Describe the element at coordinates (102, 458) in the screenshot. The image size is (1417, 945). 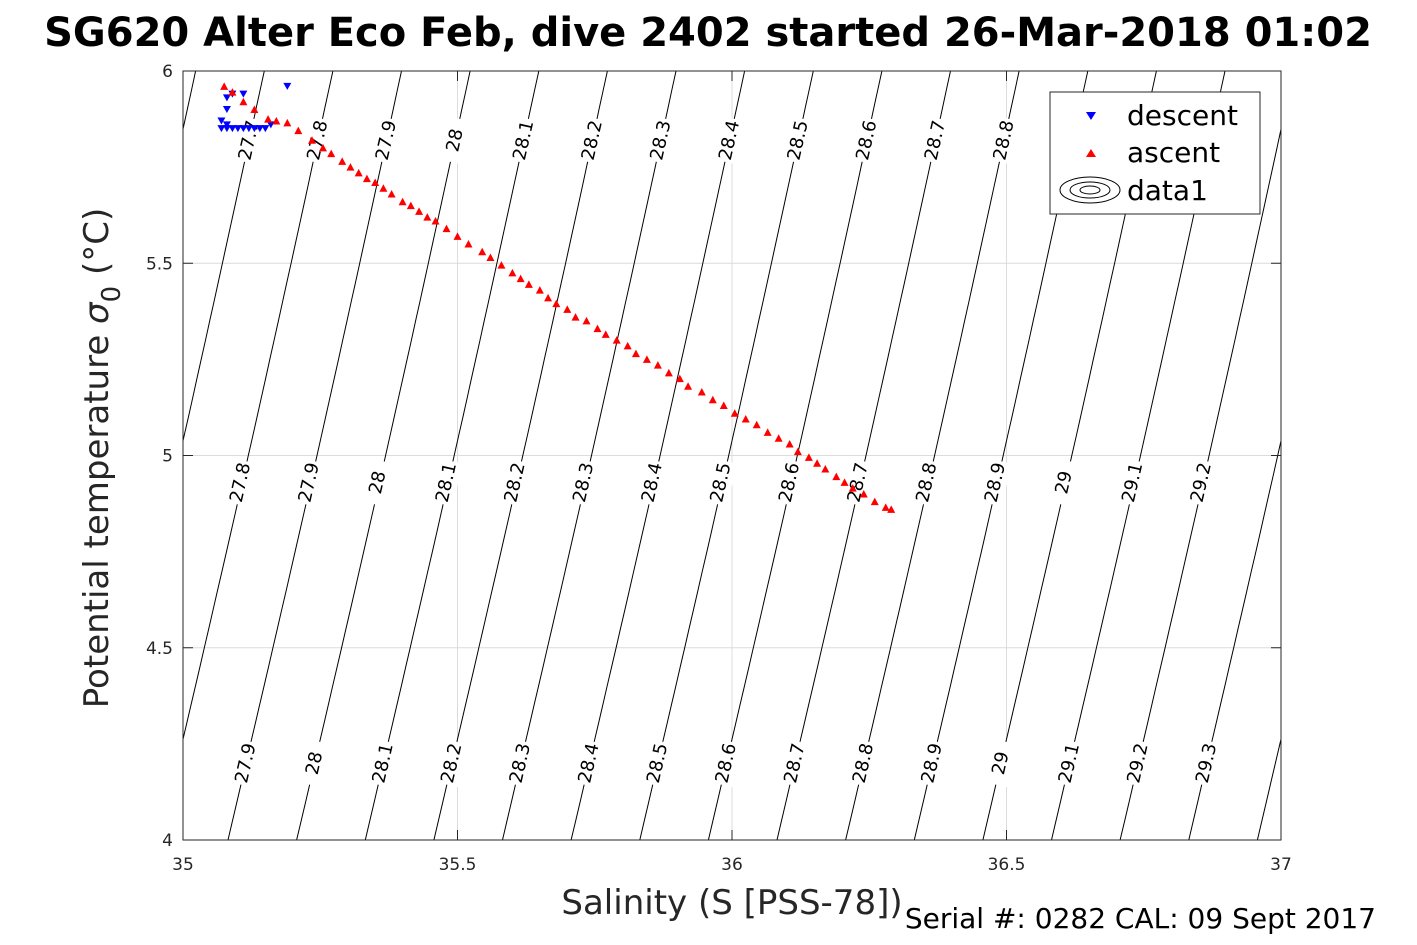
I see `y-axis-label: Potential temperature σ0 (°C)` at that location.